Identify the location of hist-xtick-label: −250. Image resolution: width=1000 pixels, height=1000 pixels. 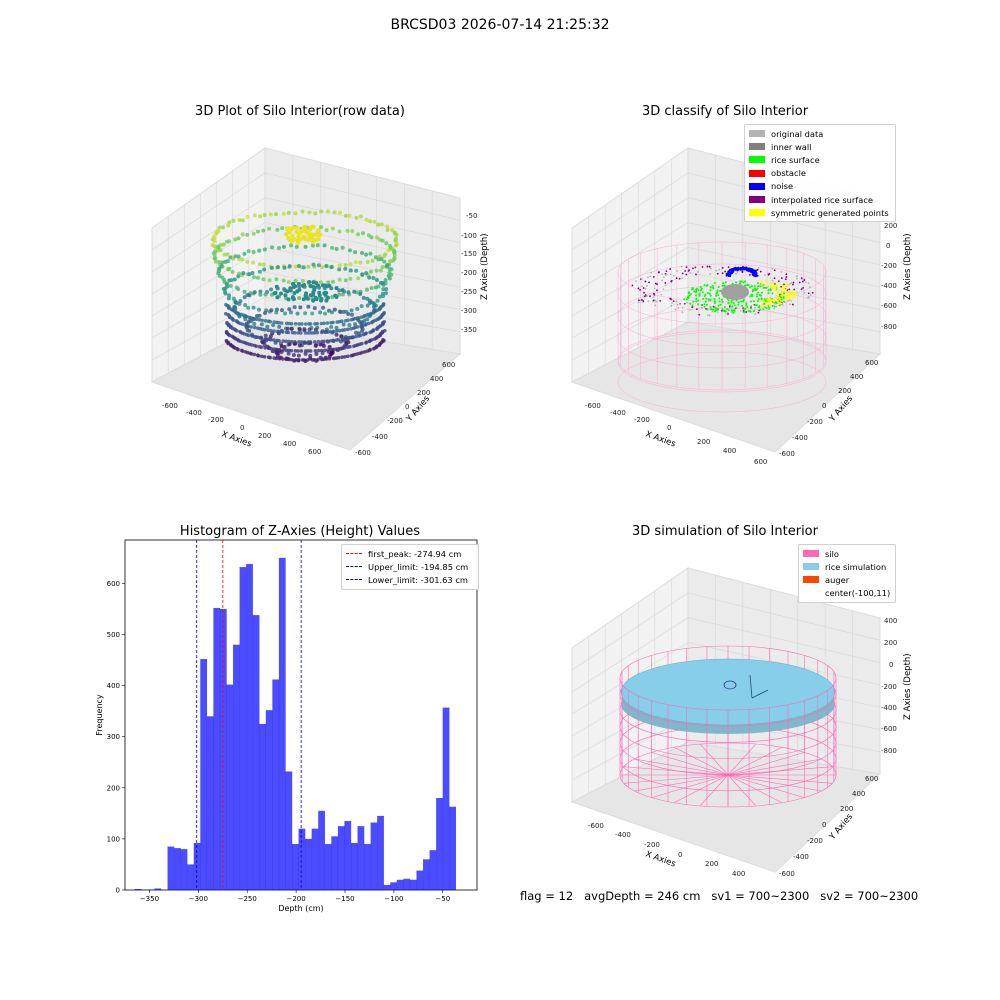
(247, 899).